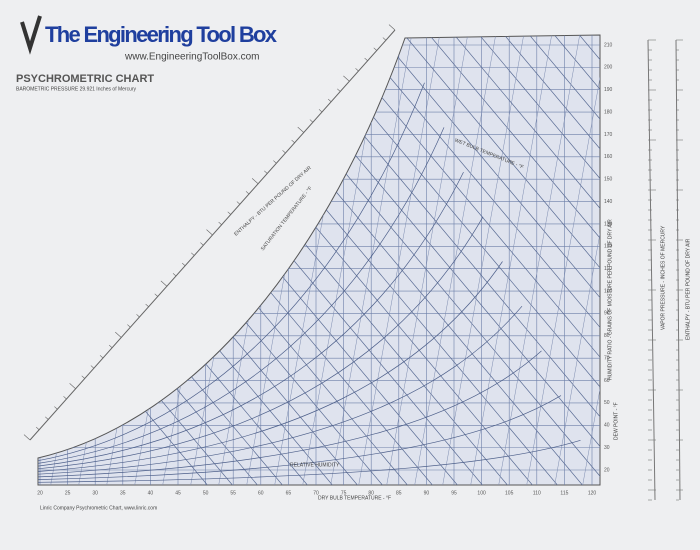 This screenshot has width=700, height=550. Describe the element at coordinates (607, 448) in the screenshot. I see `y-tick-label: 30` at that location.